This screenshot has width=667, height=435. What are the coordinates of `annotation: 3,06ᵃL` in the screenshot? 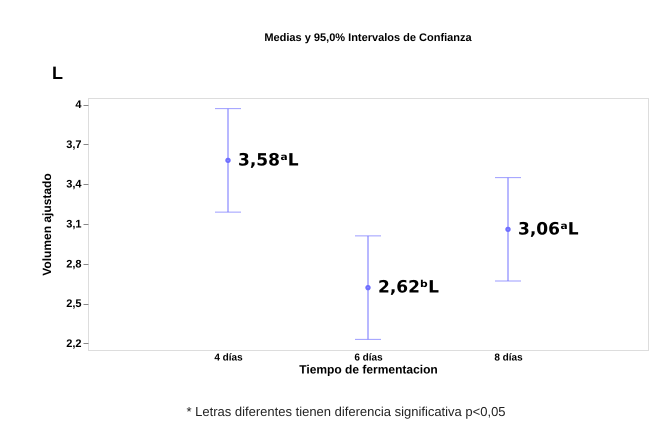 It's located at (548, 229).